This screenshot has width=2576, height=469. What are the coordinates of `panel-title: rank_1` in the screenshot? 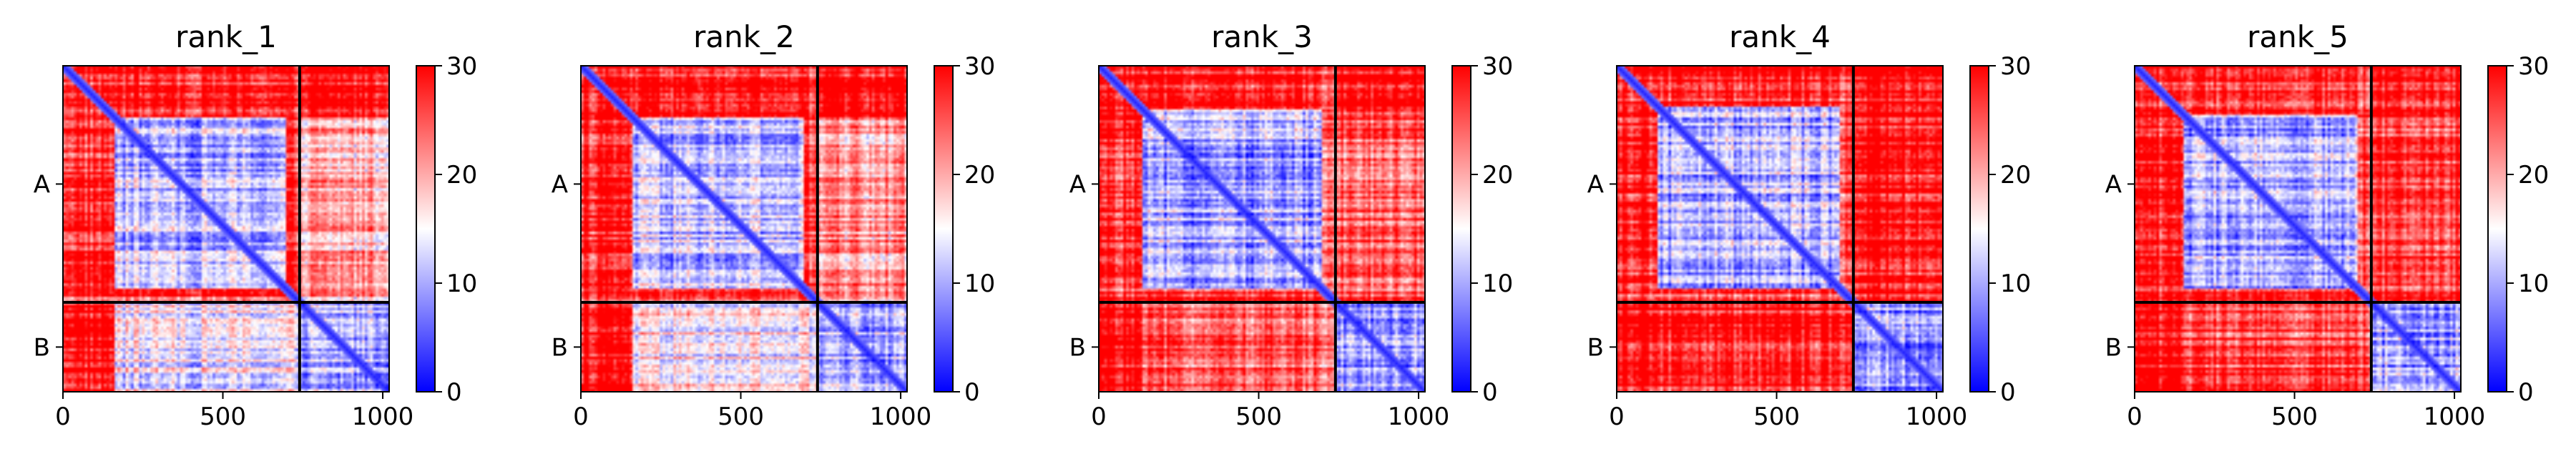 It's located at (226, 36).